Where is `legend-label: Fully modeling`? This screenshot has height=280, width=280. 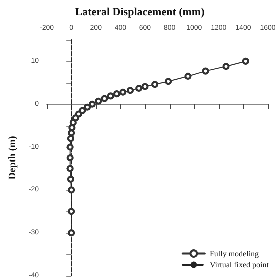
legend-label: Fully modeling is located at coordinates (235, 253).